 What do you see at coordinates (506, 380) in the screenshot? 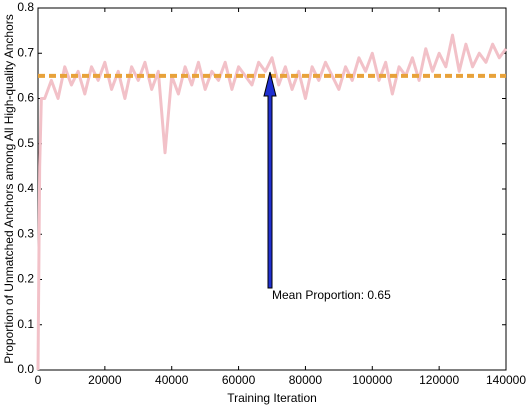
I see `x-tick-label: 140000` at bounding box center [506, 380].